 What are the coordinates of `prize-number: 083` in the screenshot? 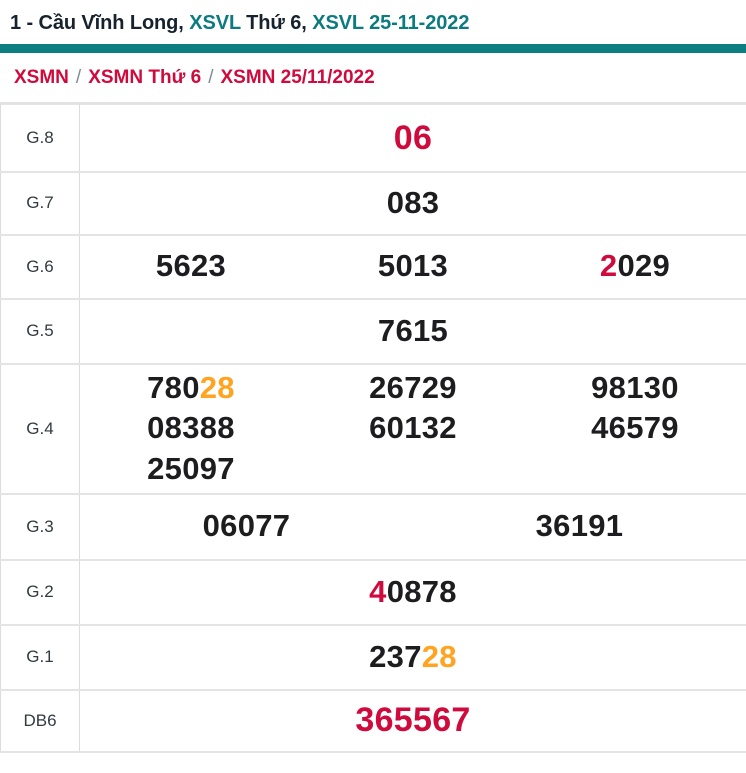 It's located at (413, 203).